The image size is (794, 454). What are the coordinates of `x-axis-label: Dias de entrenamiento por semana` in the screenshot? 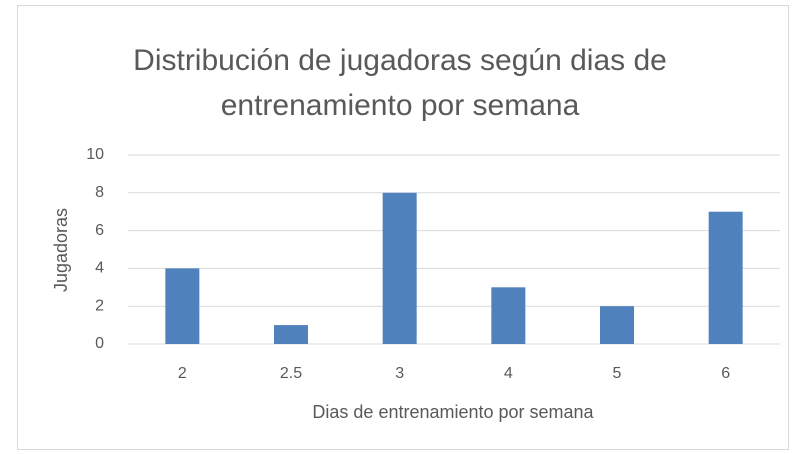 It's located at (453, 412).